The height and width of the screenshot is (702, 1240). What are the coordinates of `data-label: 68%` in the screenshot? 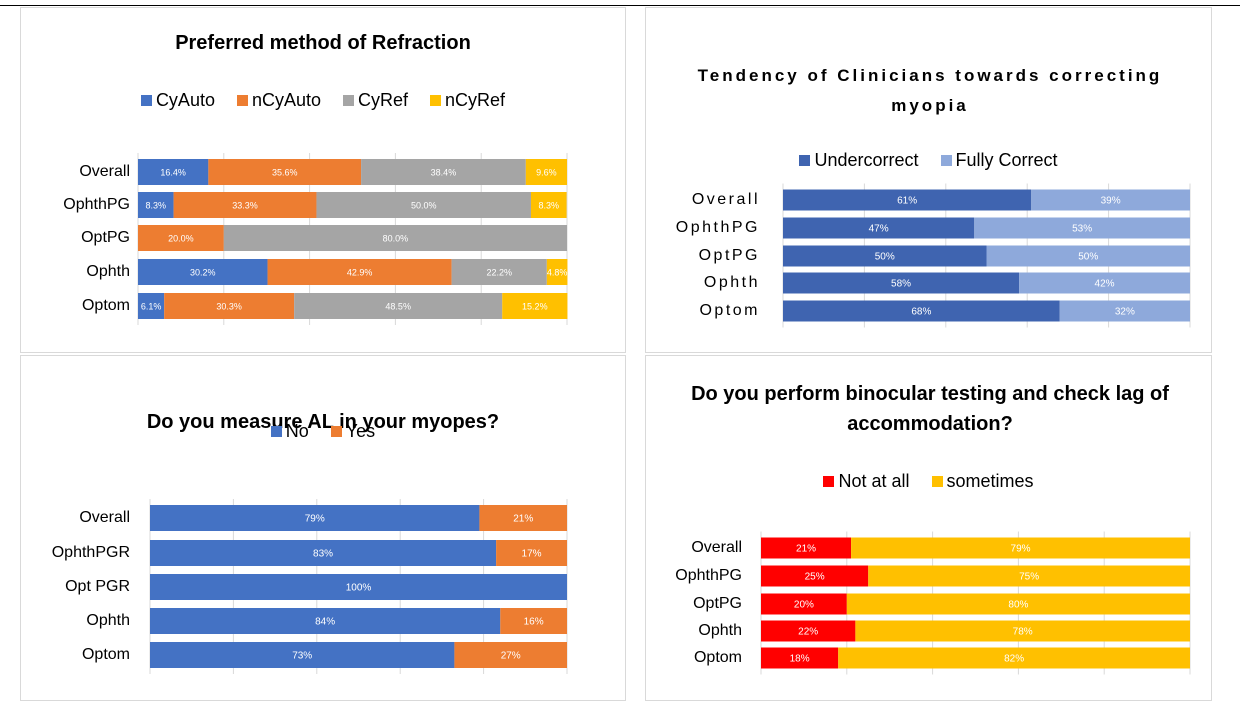 It's located at (921, 312).